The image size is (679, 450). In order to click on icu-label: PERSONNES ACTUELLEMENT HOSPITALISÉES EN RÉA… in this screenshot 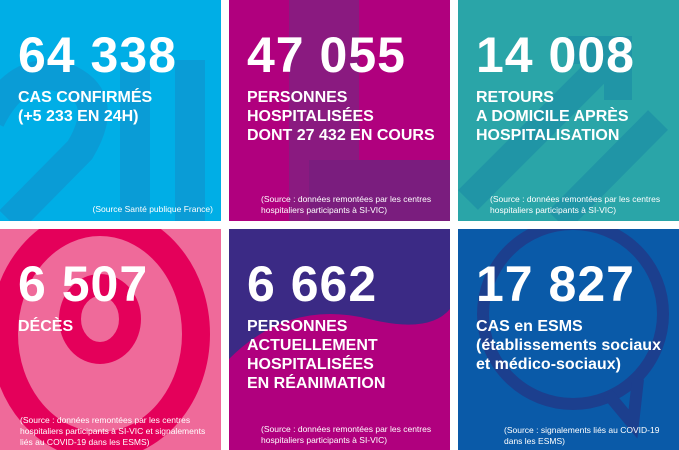, I will do `click(316, 355)`.